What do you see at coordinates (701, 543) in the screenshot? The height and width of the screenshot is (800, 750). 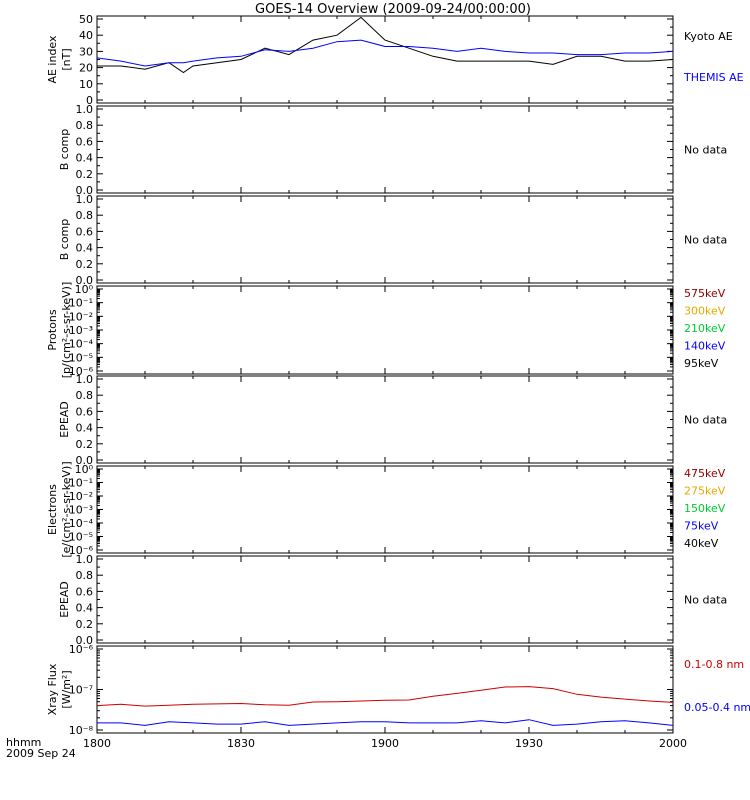 I see `legend-label: 40keV` at bounding box center [701, 543].